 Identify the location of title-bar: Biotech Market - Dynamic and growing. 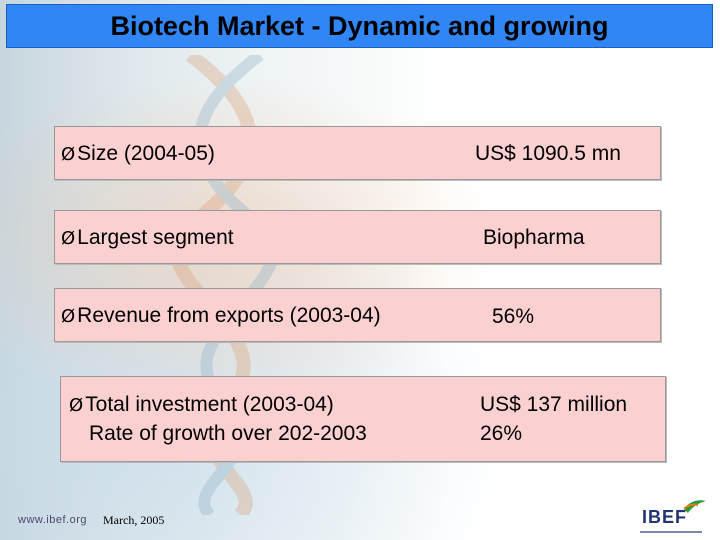
(359, 26).